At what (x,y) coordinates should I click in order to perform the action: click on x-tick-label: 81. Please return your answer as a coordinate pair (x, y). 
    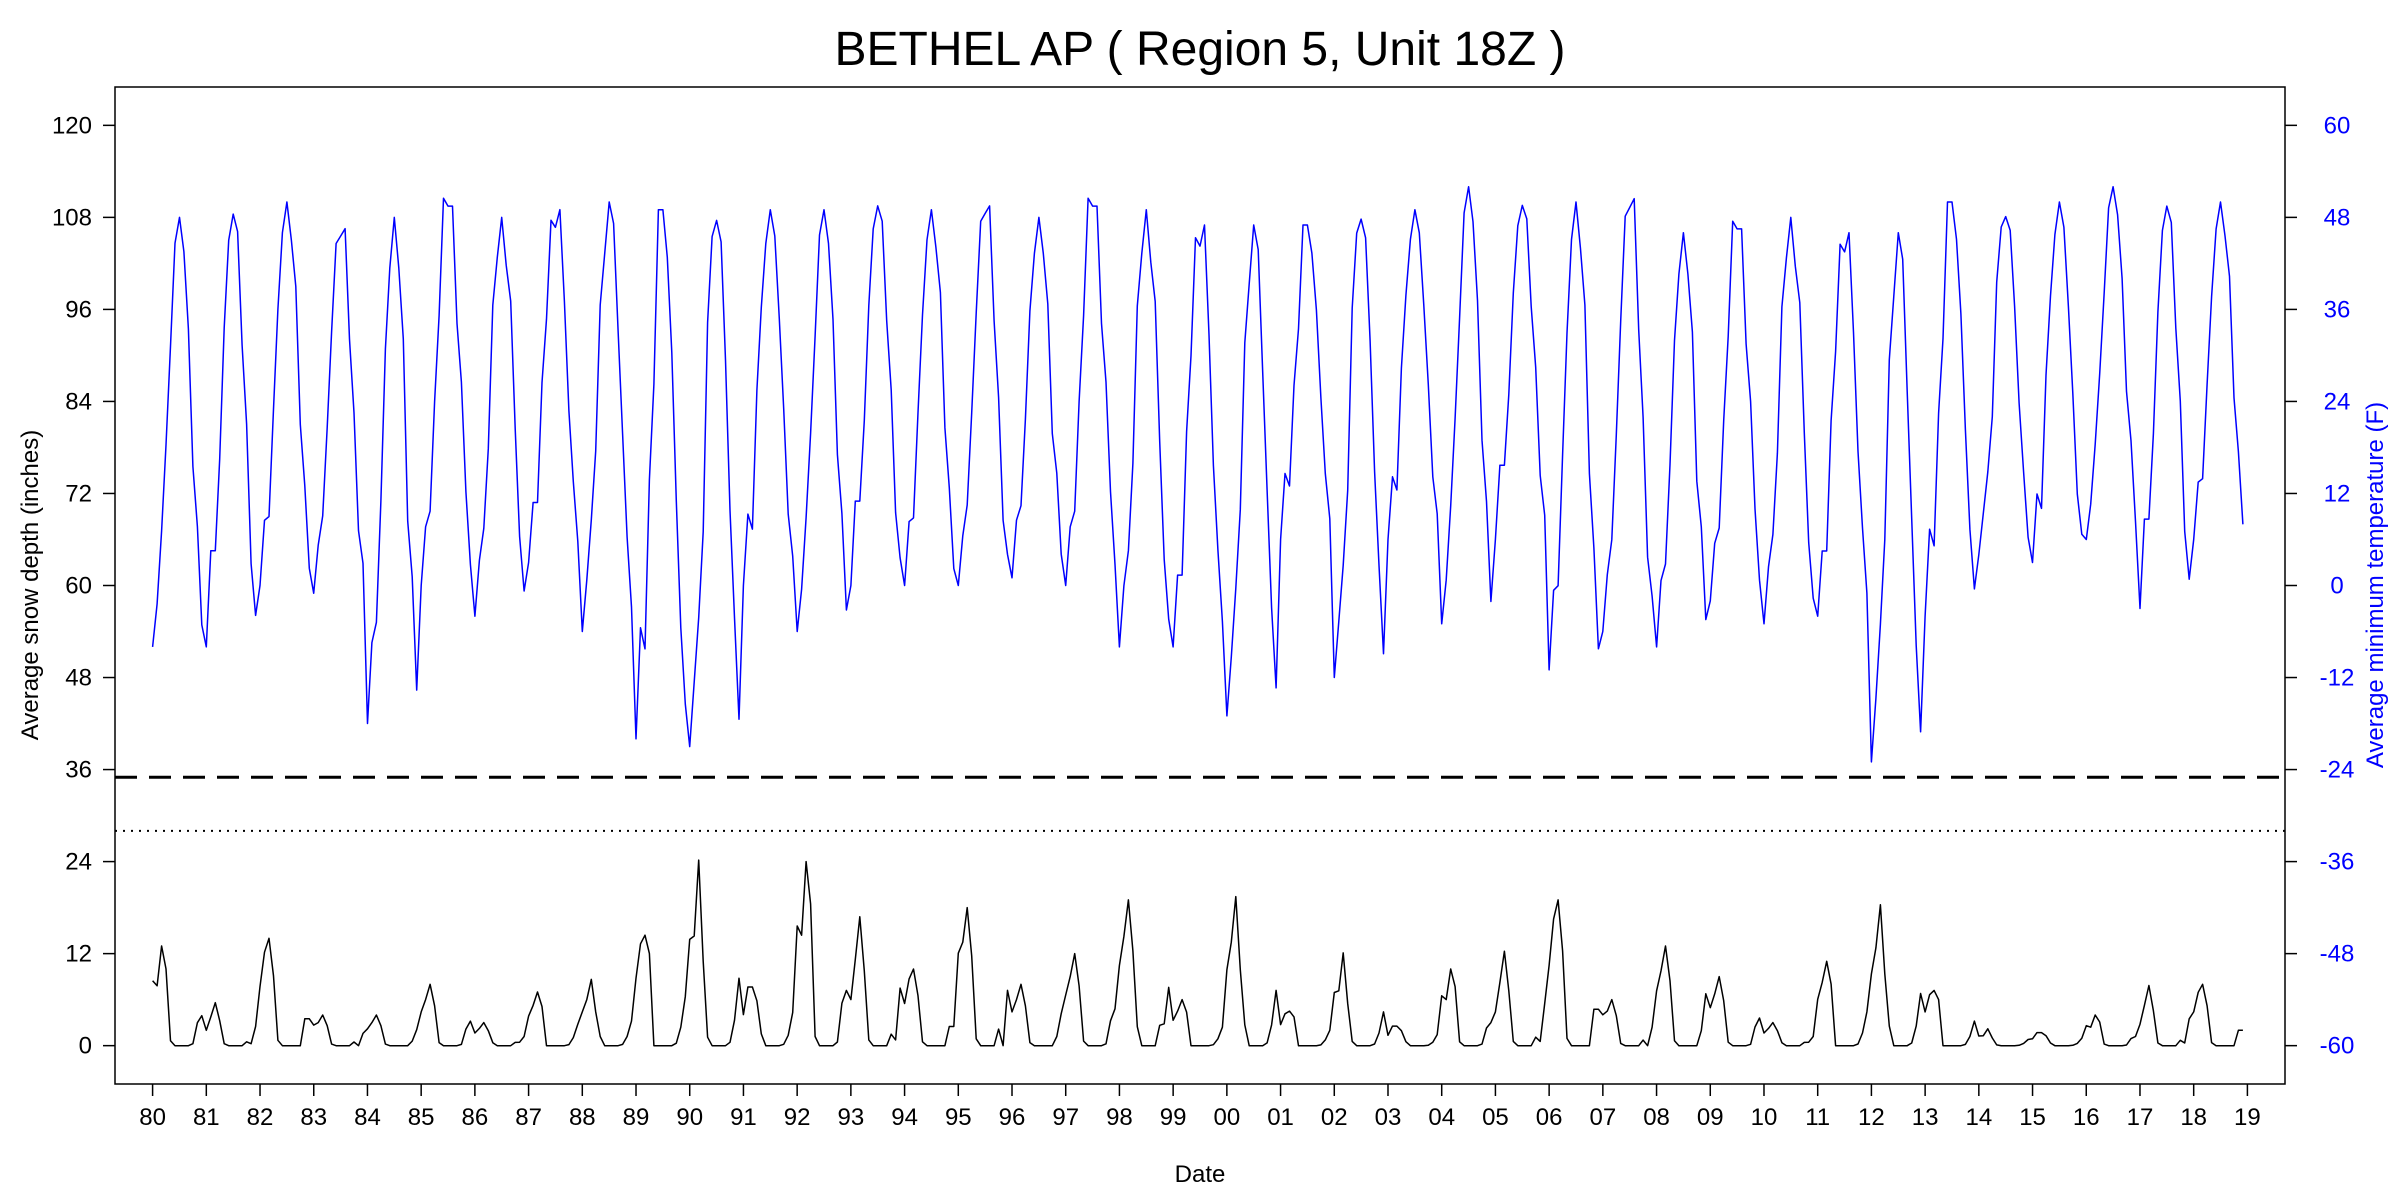
    Looking at the image, I should click on (206, 1117).